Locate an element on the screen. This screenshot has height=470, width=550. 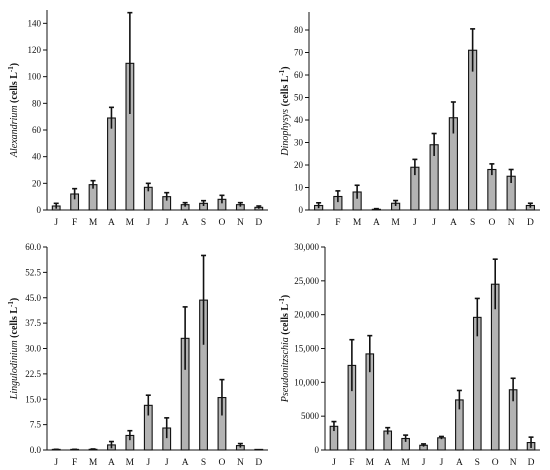
y-tick-label: 10,000 is located at coordinates (306, 382).